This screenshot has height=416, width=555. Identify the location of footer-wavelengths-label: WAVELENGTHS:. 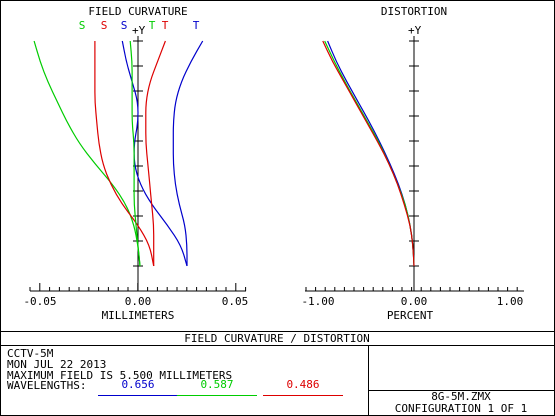
(46, 385).